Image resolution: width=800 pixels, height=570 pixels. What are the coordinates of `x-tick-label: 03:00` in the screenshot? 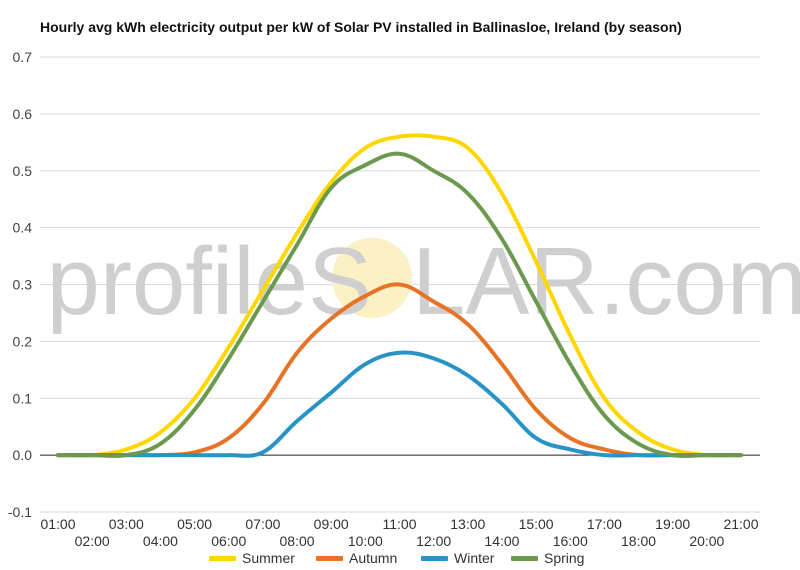 It's located at (126, 524).